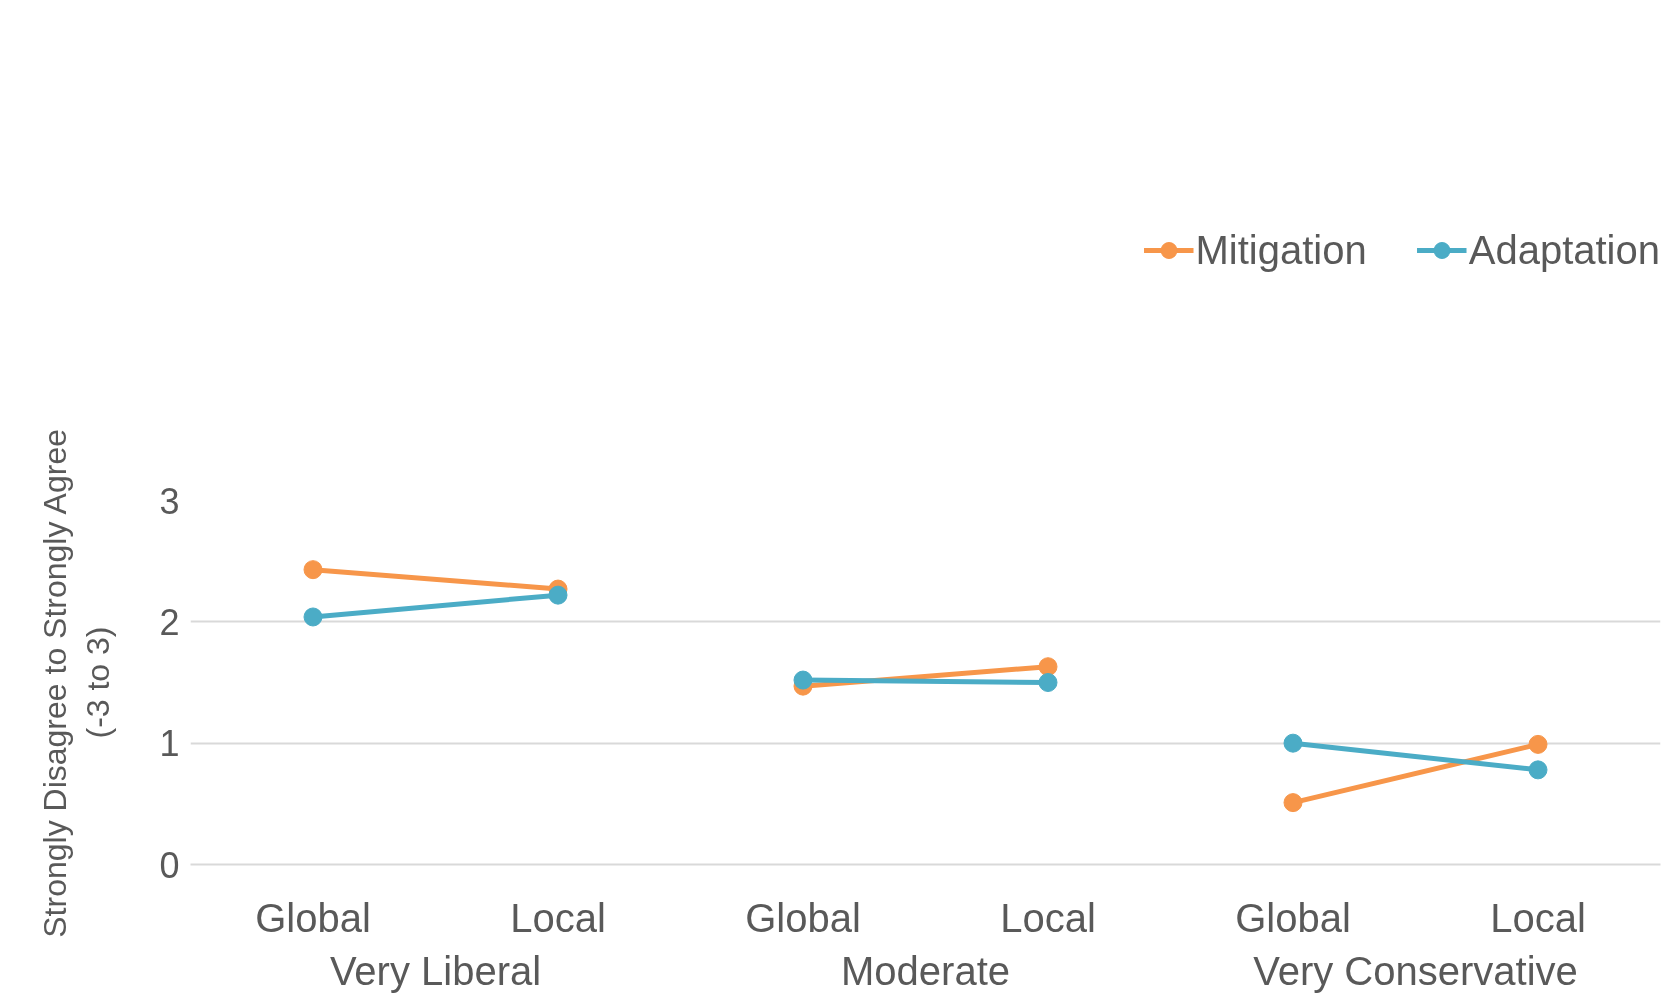 Image resolution: width=1677 pixels, height=1003 pixels. Describe the element at coordinates (169, 501) in the screenshot. I see `y-tick-label: 3` at that location.